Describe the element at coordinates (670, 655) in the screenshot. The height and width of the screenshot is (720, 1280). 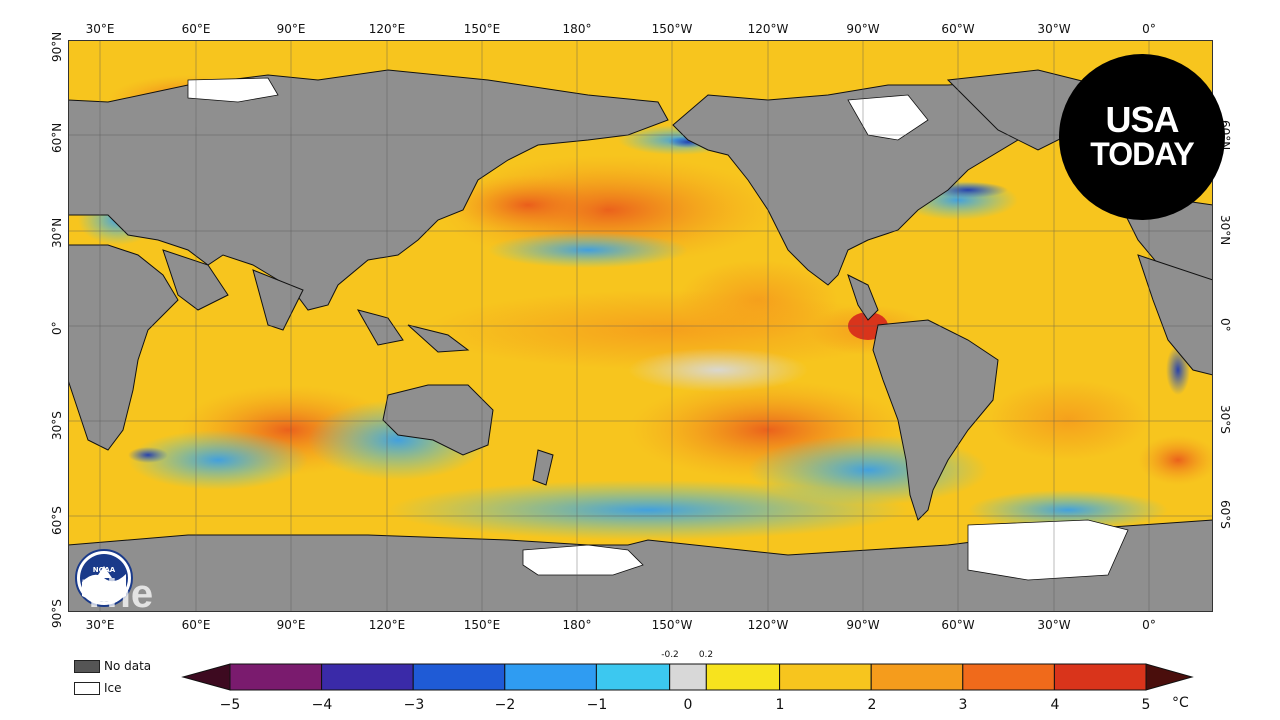
I see `colorbar-small-label: -0.2` at that location.